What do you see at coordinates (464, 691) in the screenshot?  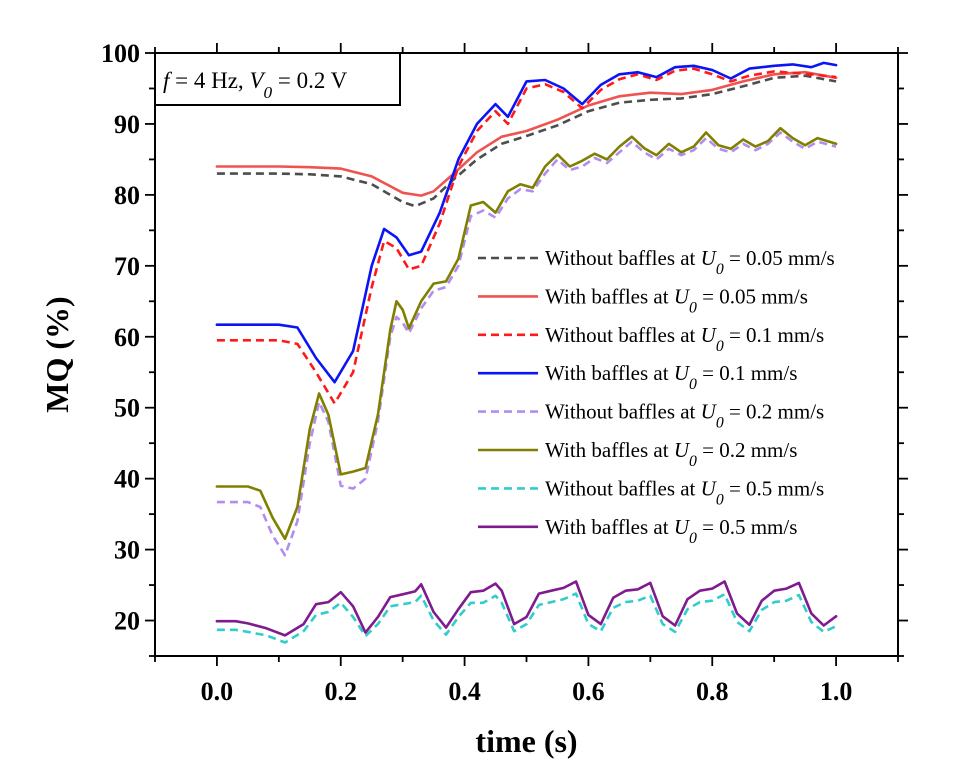 I see `x-tick-label: 0.4` at bounding box center [464, 691].